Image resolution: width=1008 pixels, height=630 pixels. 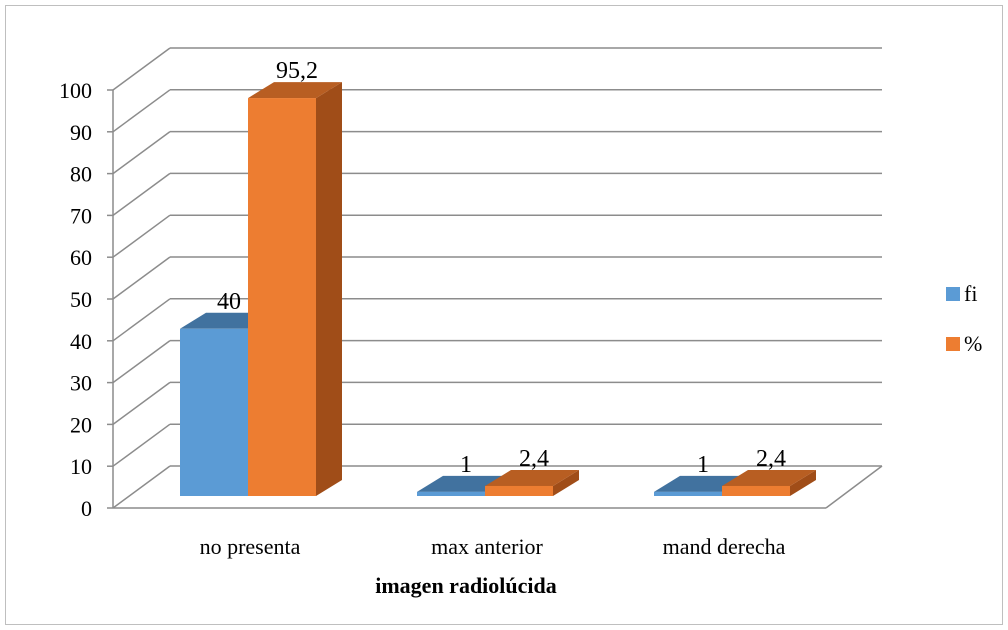 What do you see at coordinates (466, 585) in the screenshot?
I see `x-axis-title: imagen radiolúcida` at bounding box center [466, 585].